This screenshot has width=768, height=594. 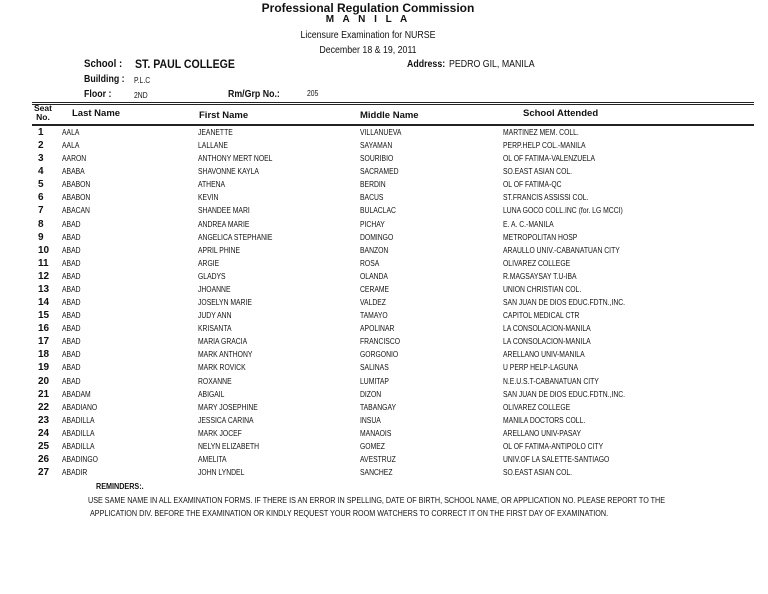 I want to click on last-name: ABADINGO, so click(x=80, y=459).